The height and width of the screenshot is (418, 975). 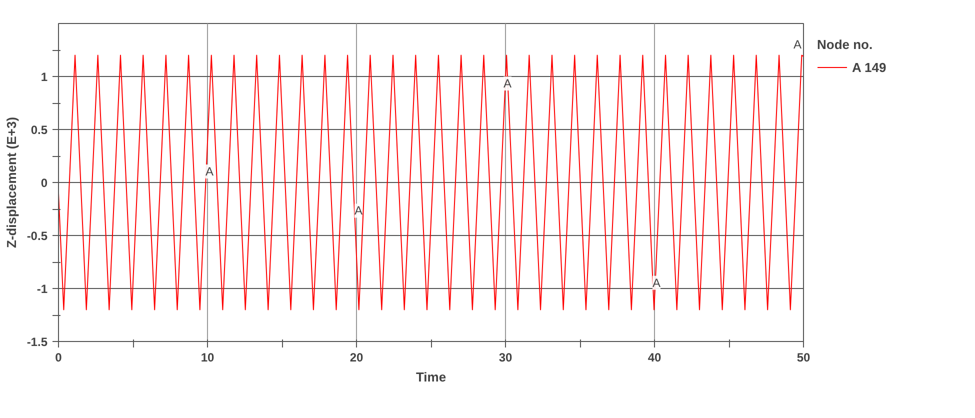 I want to click on y-tick-label: -1, so click(x=42, y=289).